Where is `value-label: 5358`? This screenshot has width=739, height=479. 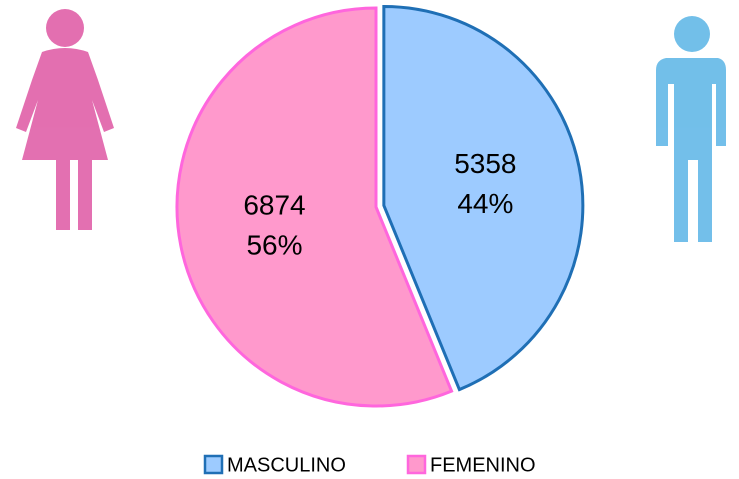
value-label: 5358 is located at coordinates (485, 163).